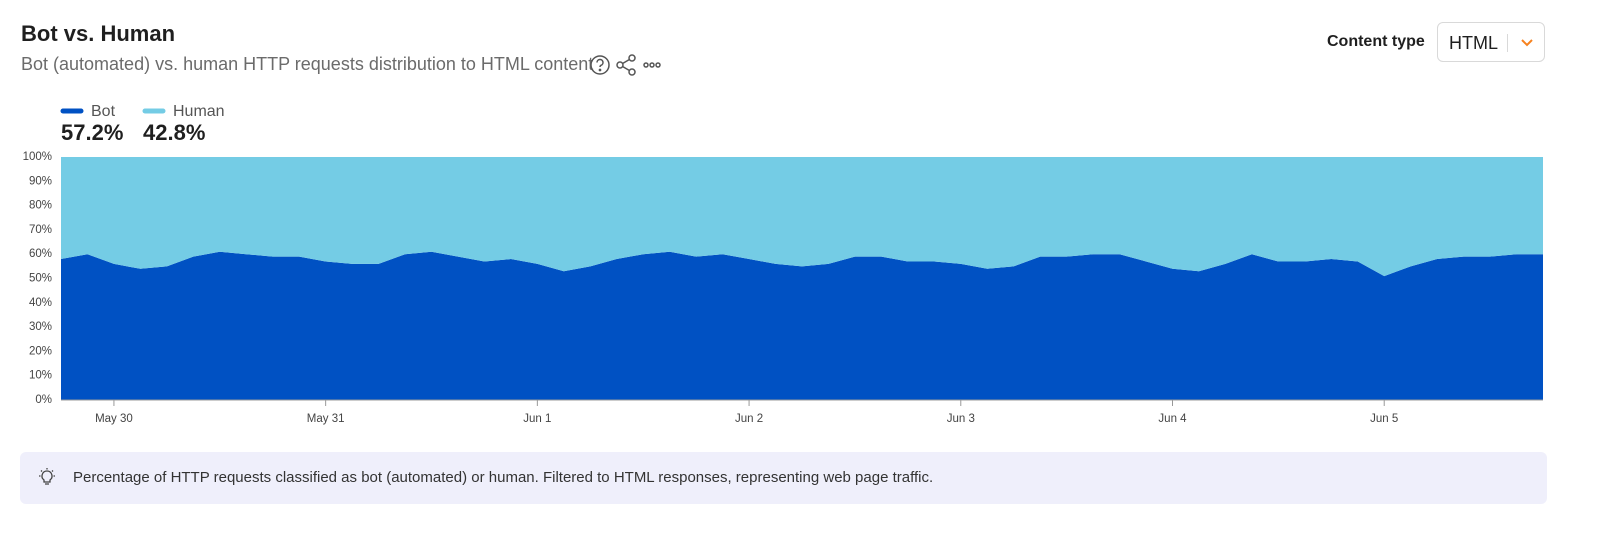 The width and height of the screenshot is (1600, 538). What do you see at coordinates (600, 65) in the screenshot?
I see `help-icon` at bounding box center [600, 65].